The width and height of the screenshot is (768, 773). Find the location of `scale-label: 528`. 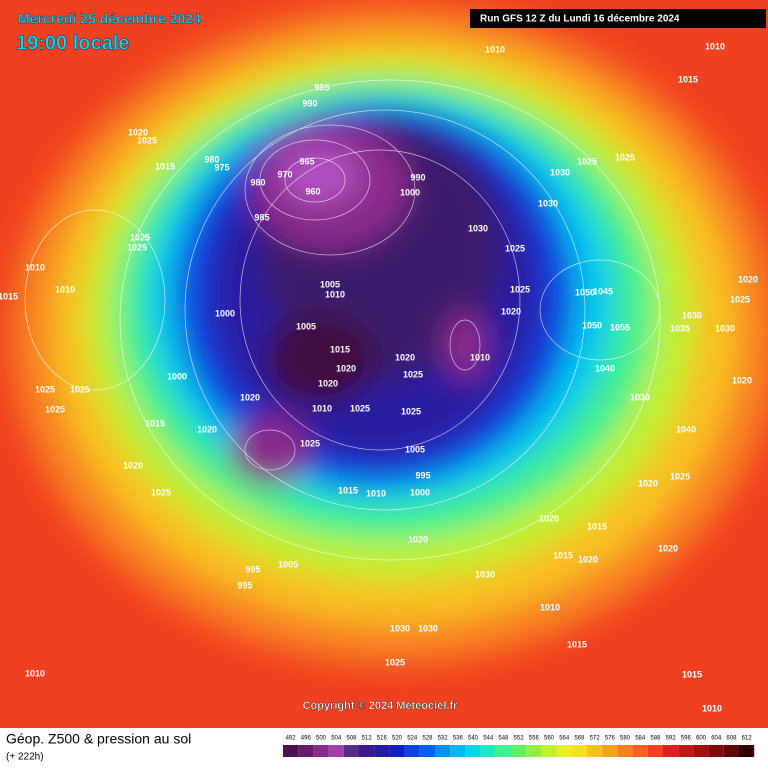

scale-label: 528 is located at coordinates (427, 739).